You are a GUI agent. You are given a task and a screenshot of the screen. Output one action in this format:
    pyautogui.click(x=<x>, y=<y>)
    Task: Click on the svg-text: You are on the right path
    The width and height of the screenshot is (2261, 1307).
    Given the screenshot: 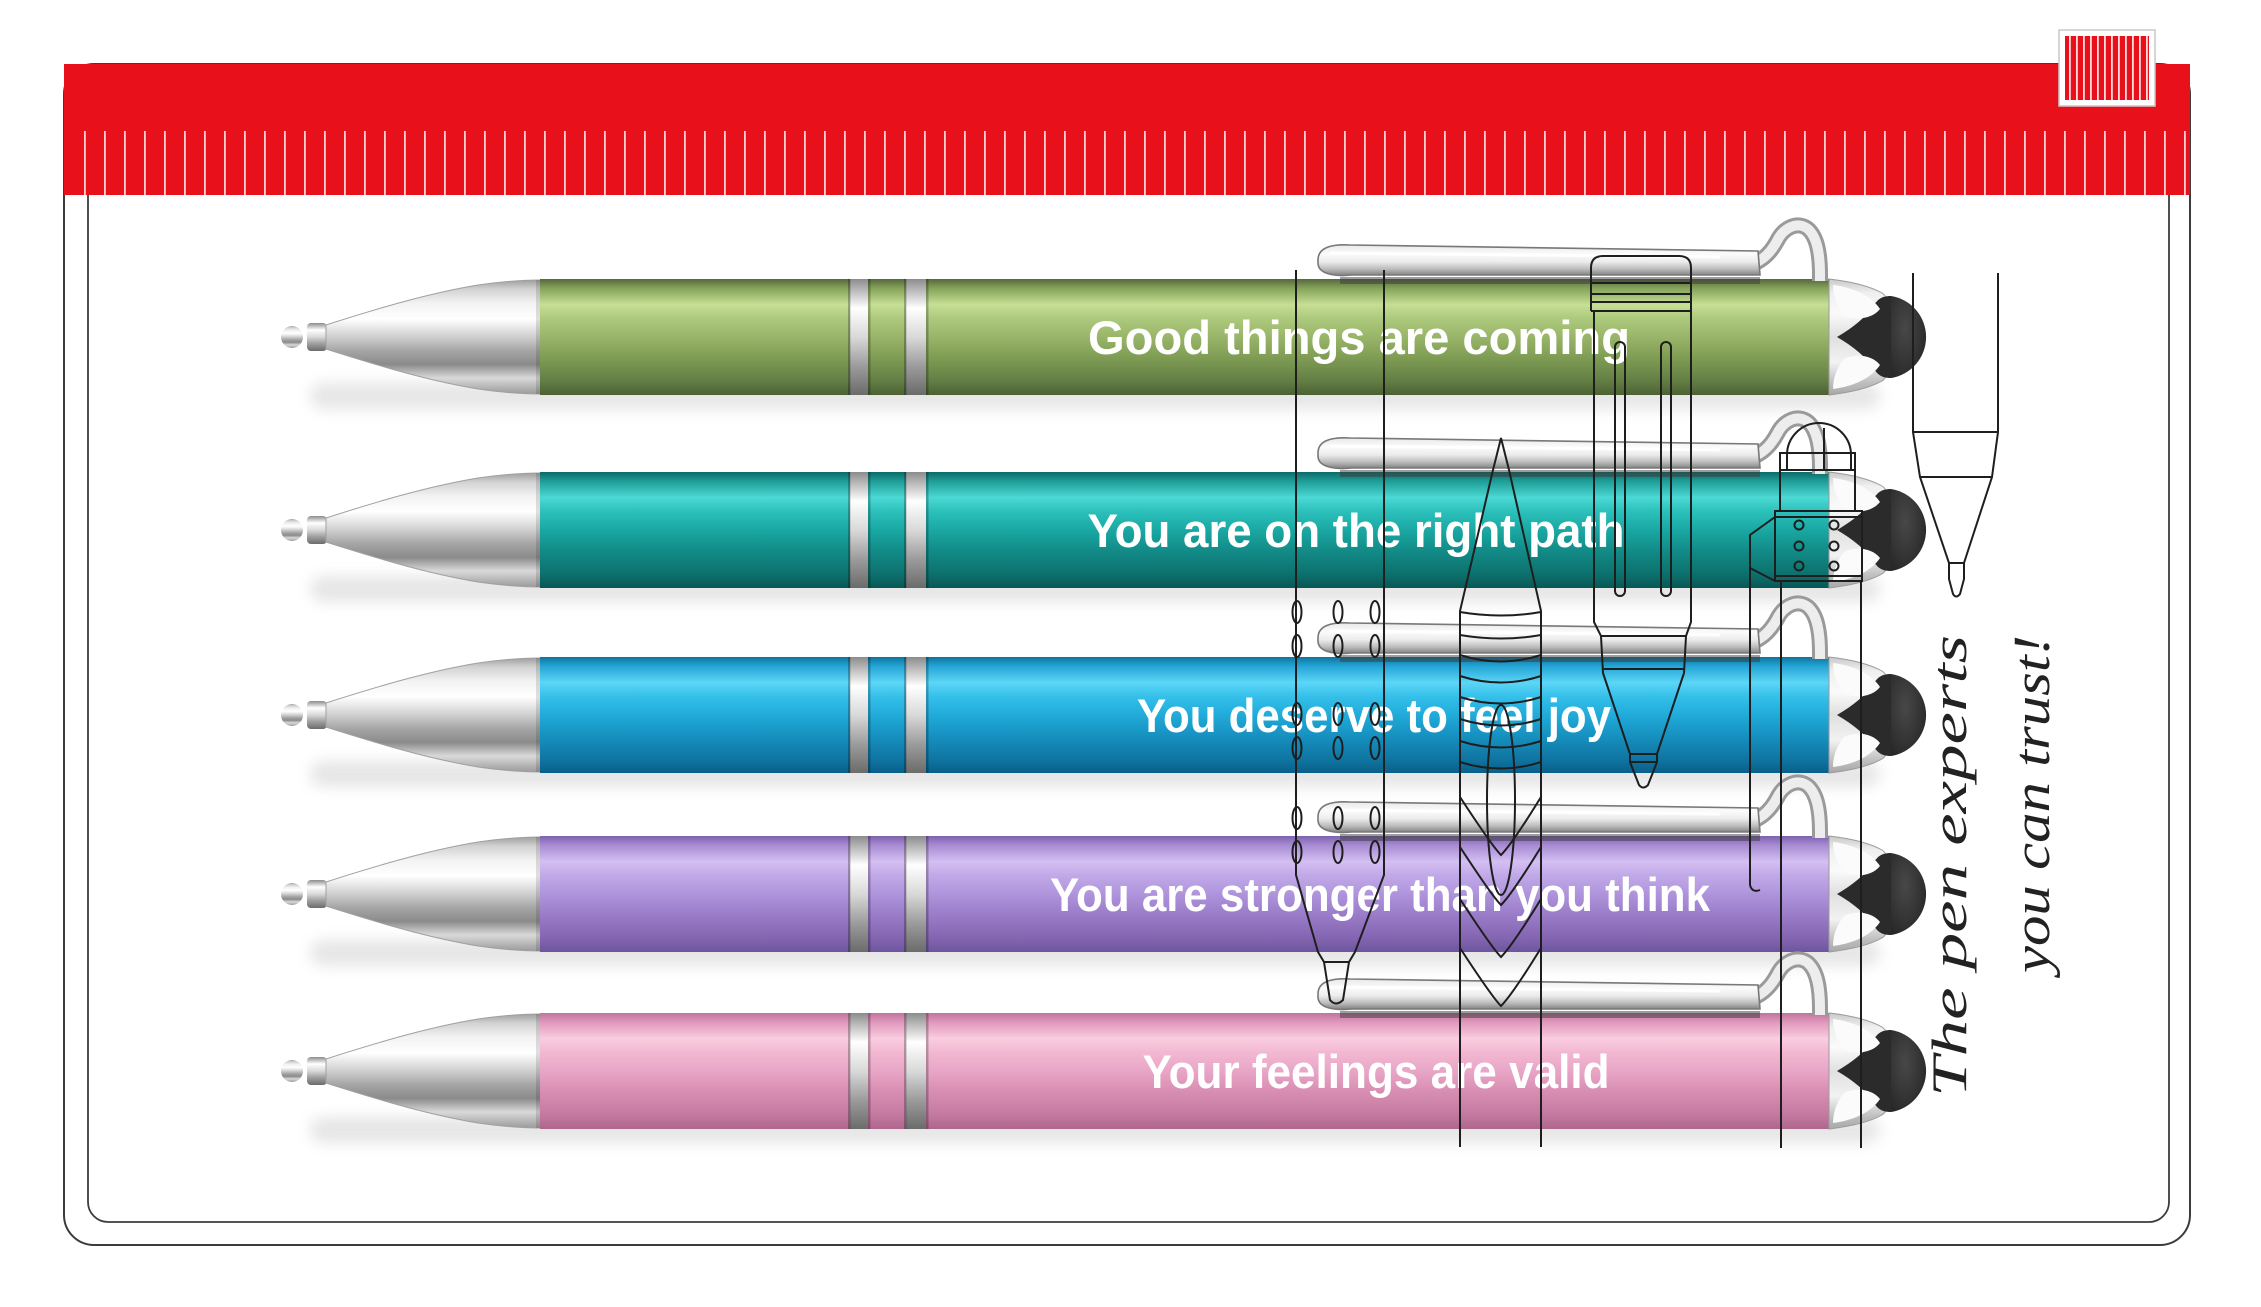 What is the action you would take?
    pyautogui.click(x=1356, y=530)
    